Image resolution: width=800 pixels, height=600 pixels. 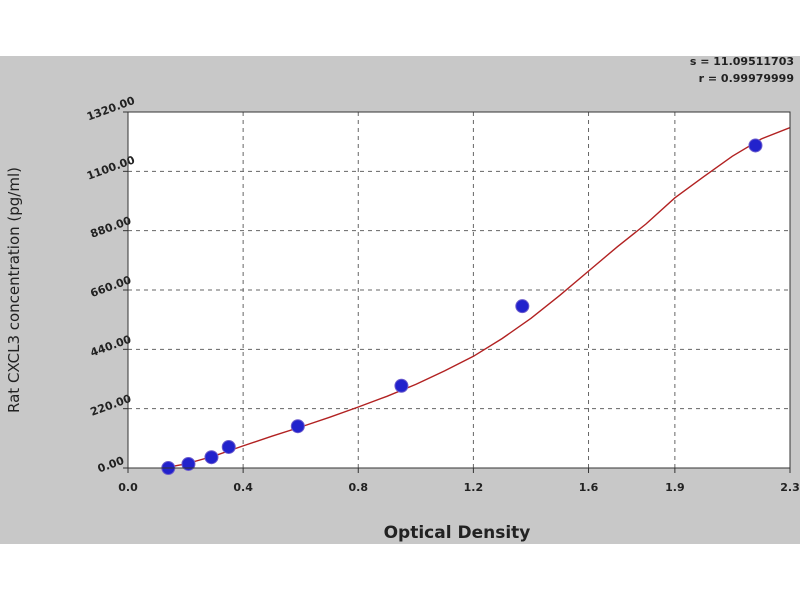 I want to click on x-axis-label: Optical Density, so click(x=457, y=533).